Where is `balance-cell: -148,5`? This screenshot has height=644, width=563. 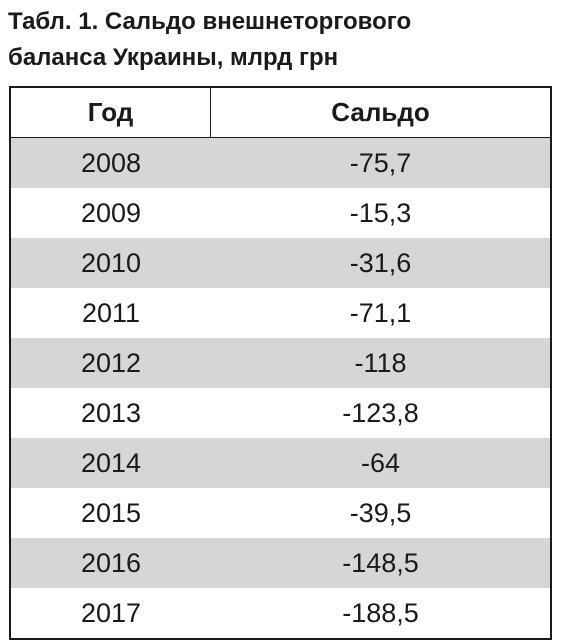 balance-cell: -148,5 is located at coordinates (380, 562).